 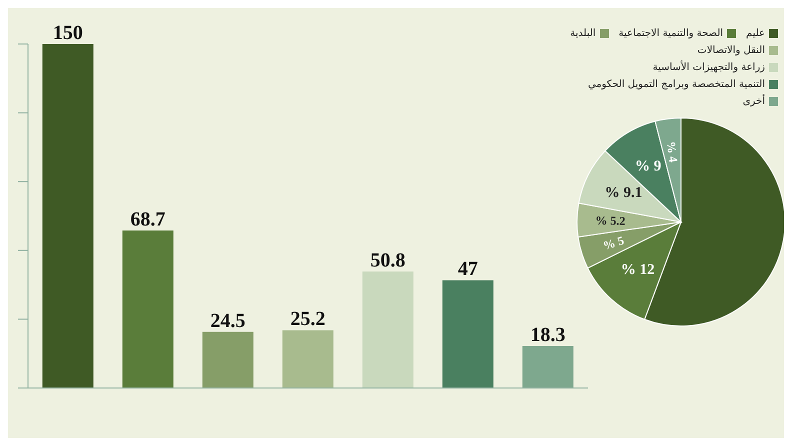 I want to click on data-label: 47, so click(x=468, y=269).